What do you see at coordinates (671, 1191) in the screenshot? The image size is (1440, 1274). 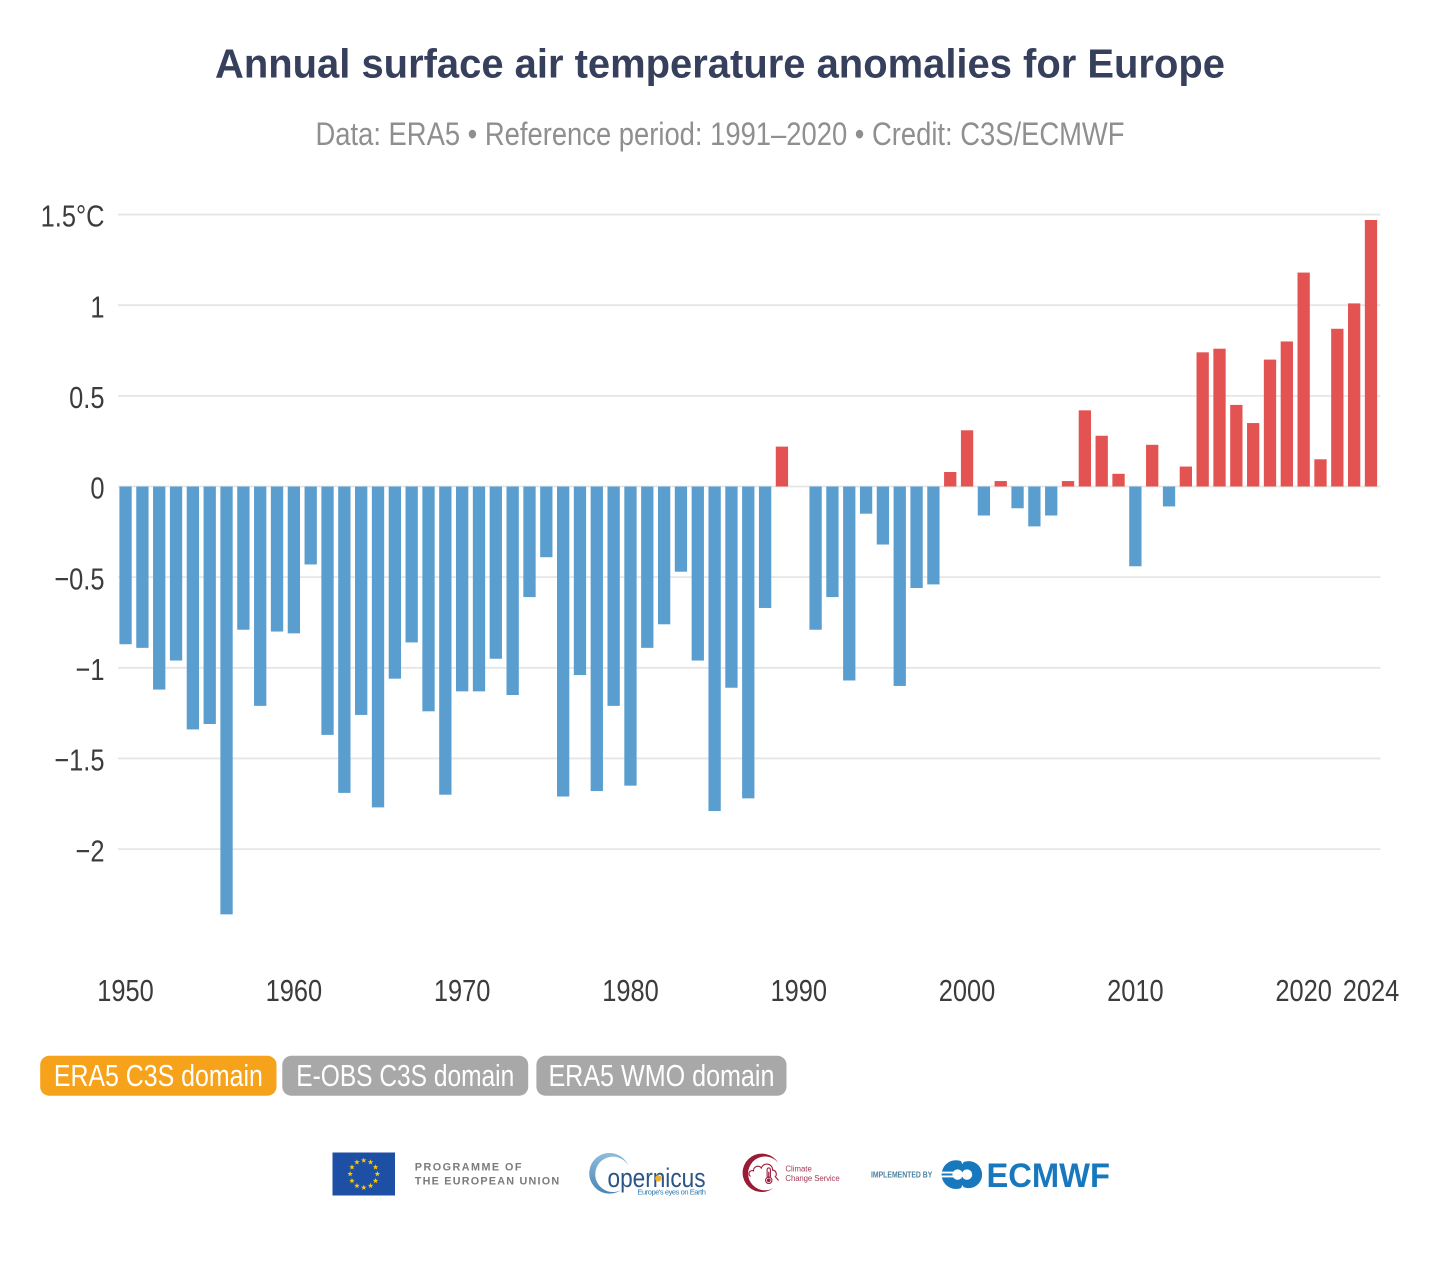 I see `svg-text: Europe's eyes on Earth` at bounding box center [671, 1191].